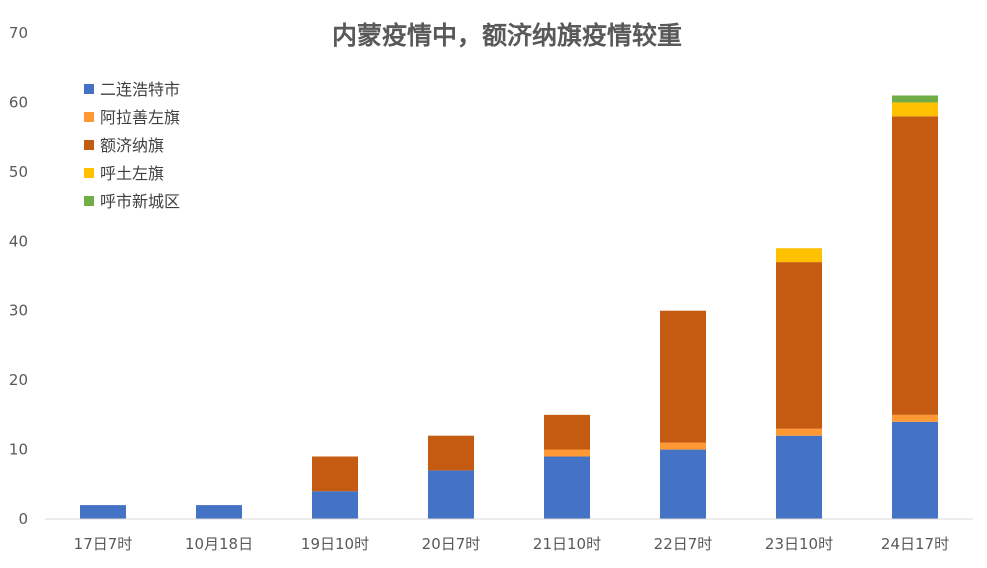 Image resolution: width=987 pixels, height=568 pixels. I want to click on legend-label: 呼市新城区, so click(140, 201).